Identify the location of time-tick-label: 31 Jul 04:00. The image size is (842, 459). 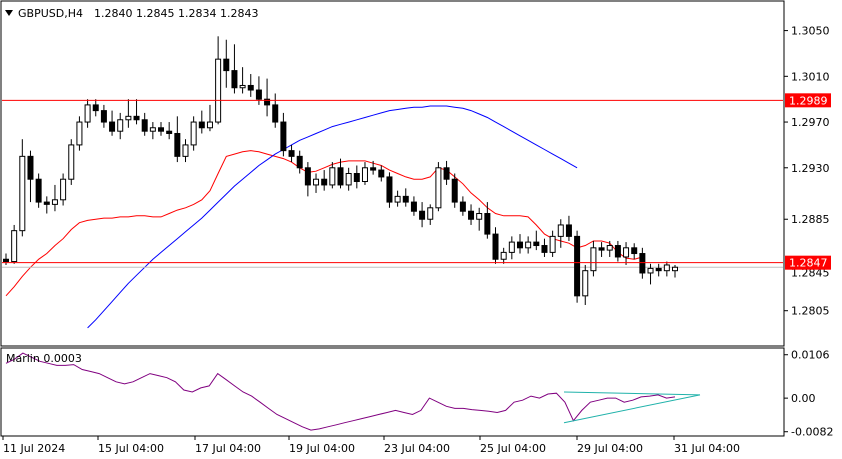
(707, 448).